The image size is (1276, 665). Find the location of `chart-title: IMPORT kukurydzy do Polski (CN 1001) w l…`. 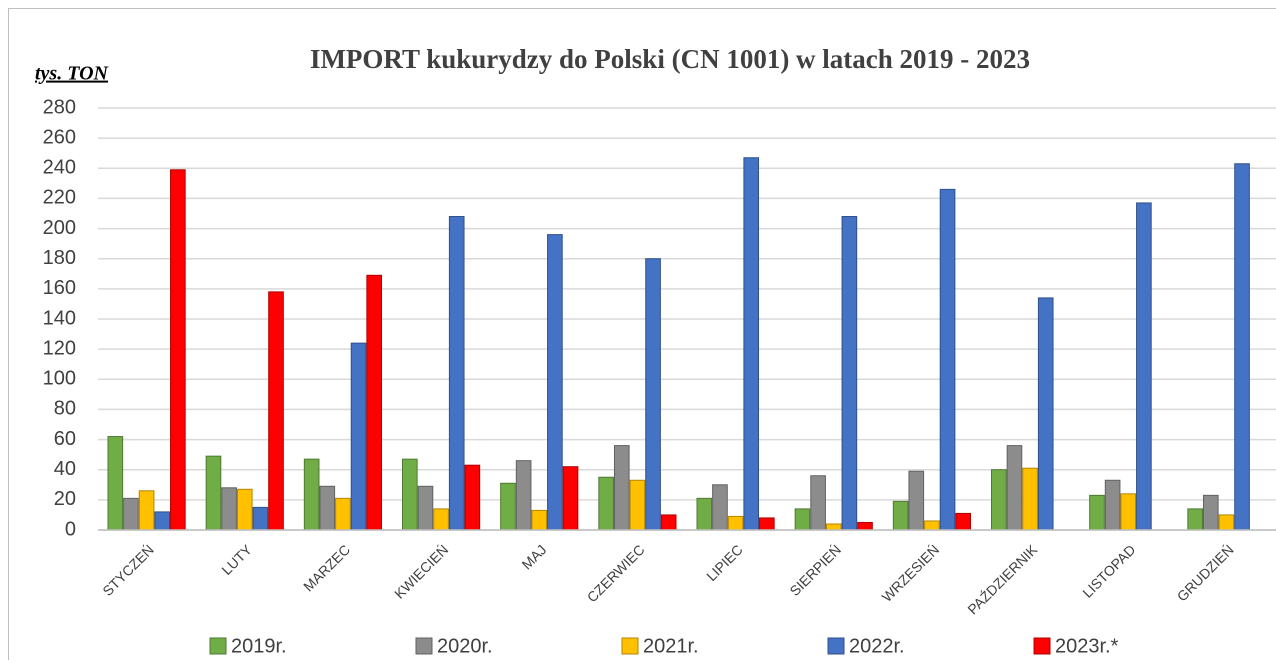

chart-title: IMPORT kukurydzy do Polski (CN 1001) w l… is located at coordinates (670, 59).